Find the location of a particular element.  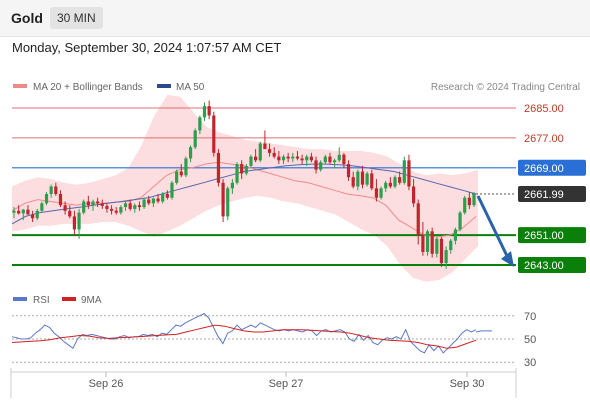

ma50-line is located at coordinates (244, 194).